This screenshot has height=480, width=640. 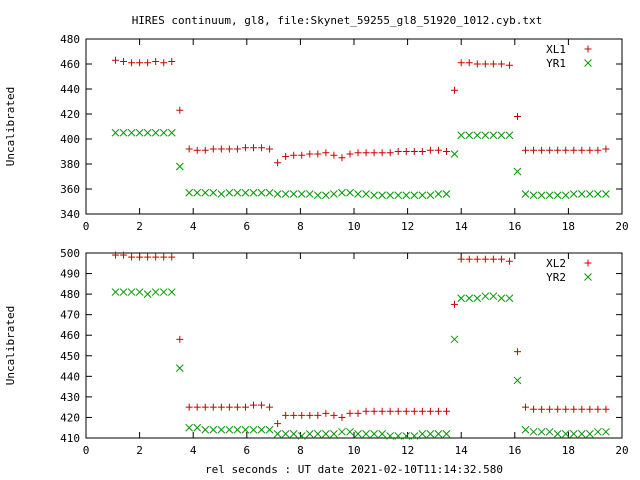 What do you see at coordinates (70, 376) in the screenshot?
I see `y-tick-label: 440` at bounding box center [70, 376].